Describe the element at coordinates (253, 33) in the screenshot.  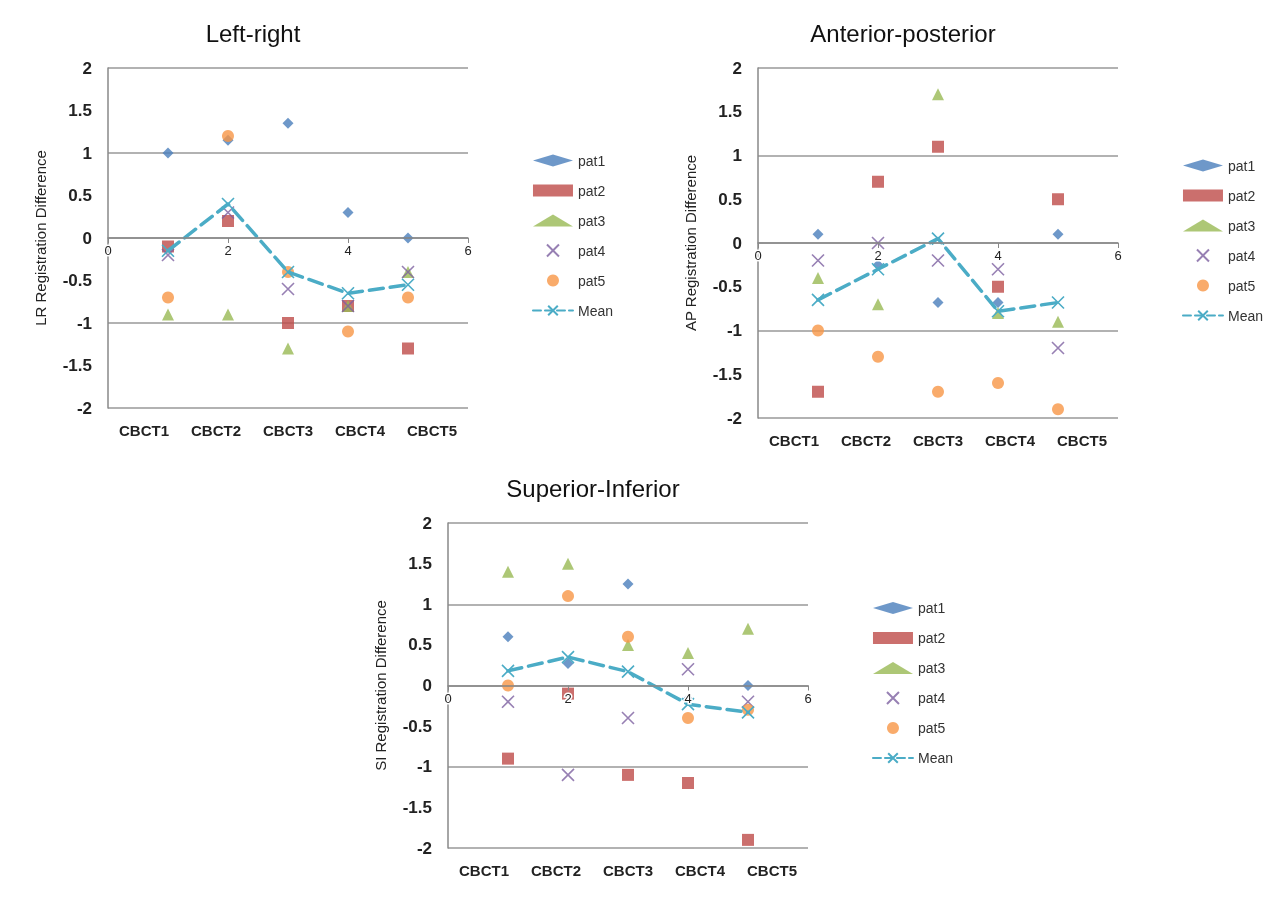
I see `chart-title: Left-right` at that location.